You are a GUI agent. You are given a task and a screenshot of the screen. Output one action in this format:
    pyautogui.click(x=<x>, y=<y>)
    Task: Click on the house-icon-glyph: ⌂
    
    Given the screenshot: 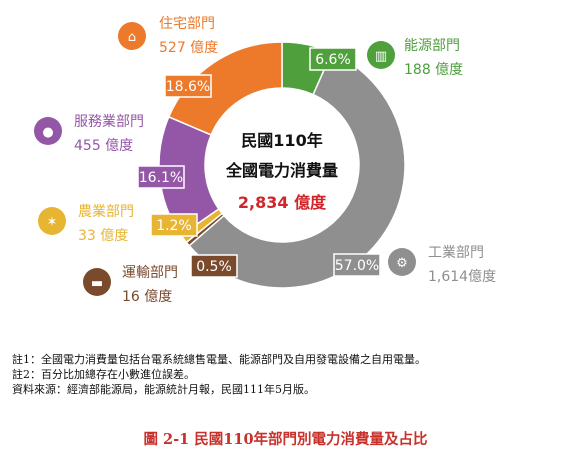 What is the action you would take?
    pyautogui.click(x=132, y=37)
    